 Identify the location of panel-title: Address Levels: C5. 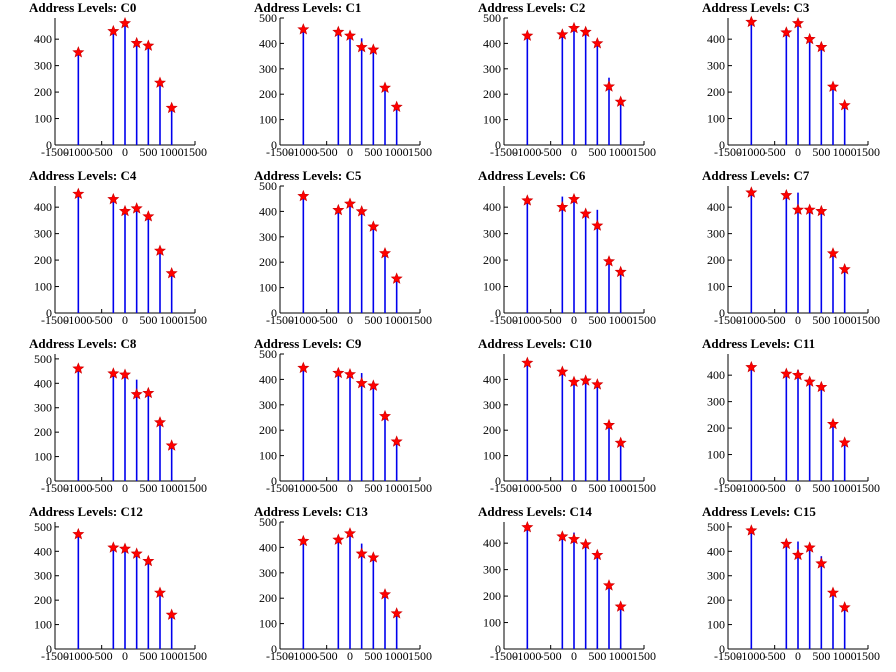
(308, 175).